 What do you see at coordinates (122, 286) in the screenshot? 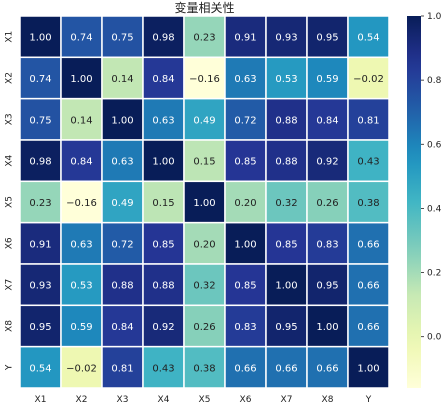
I see `cell-value-label: 0.88` at bounding box center [122, 286].